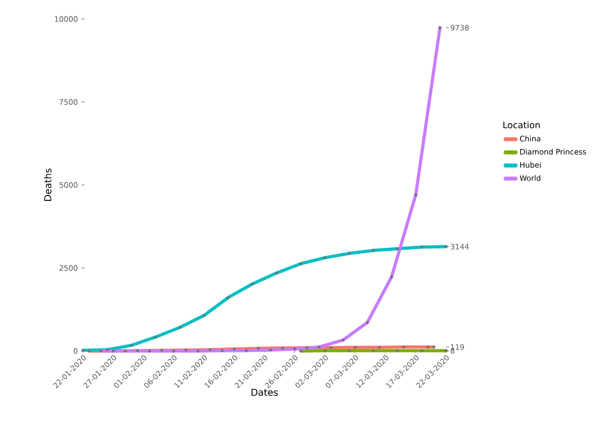 This screenshot has width=610, height=425. Describe the element at coordinates (521, 124) in the screenshot. I see `legend-title: Location` at that location.